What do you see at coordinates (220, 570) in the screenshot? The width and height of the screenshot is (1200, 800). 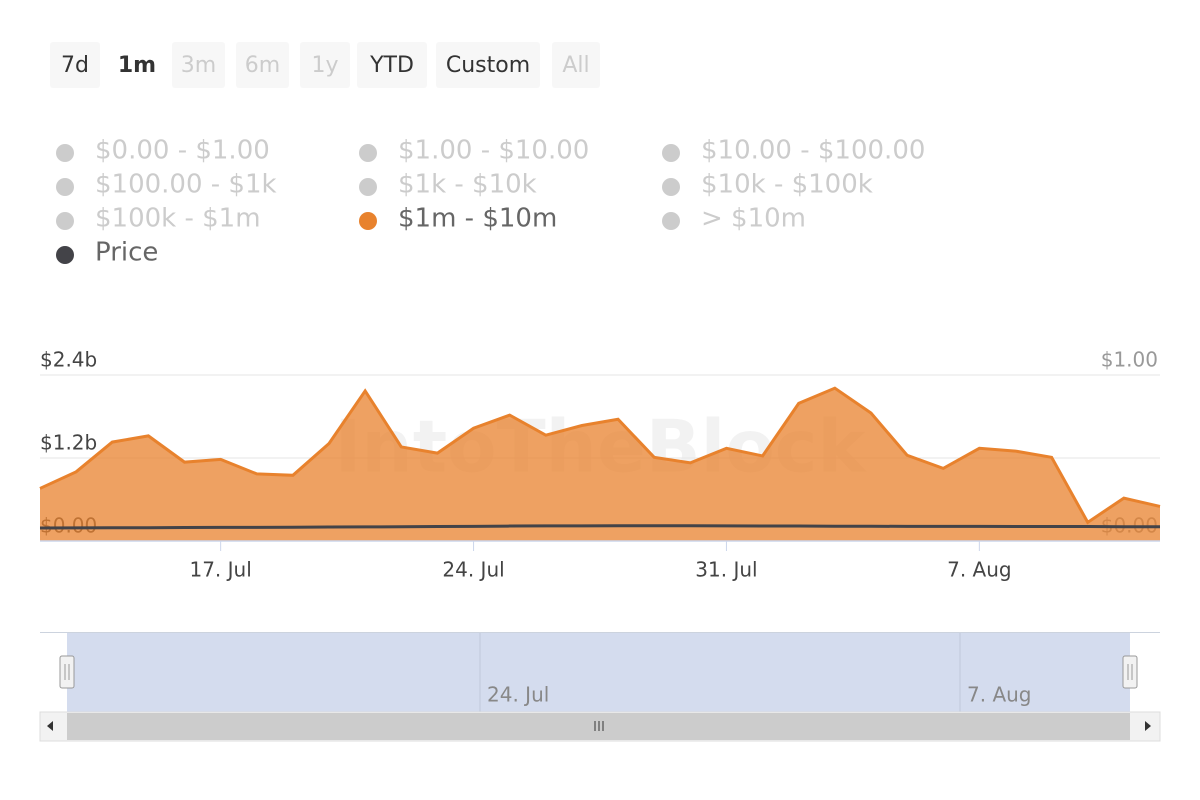 I see `x-tick-label: 17. Jul` at bounding box center [220, 570].